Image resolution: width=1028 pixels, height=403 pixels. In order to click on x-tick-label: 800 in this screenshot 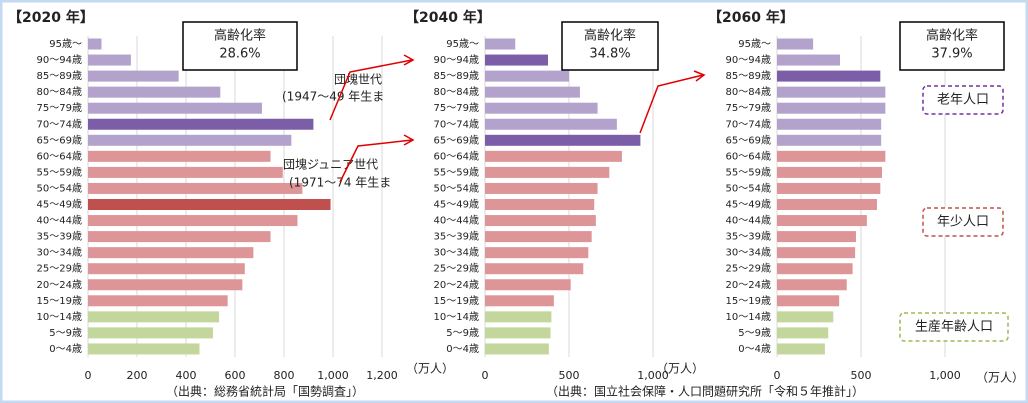, I will do `click(284, 375)`.